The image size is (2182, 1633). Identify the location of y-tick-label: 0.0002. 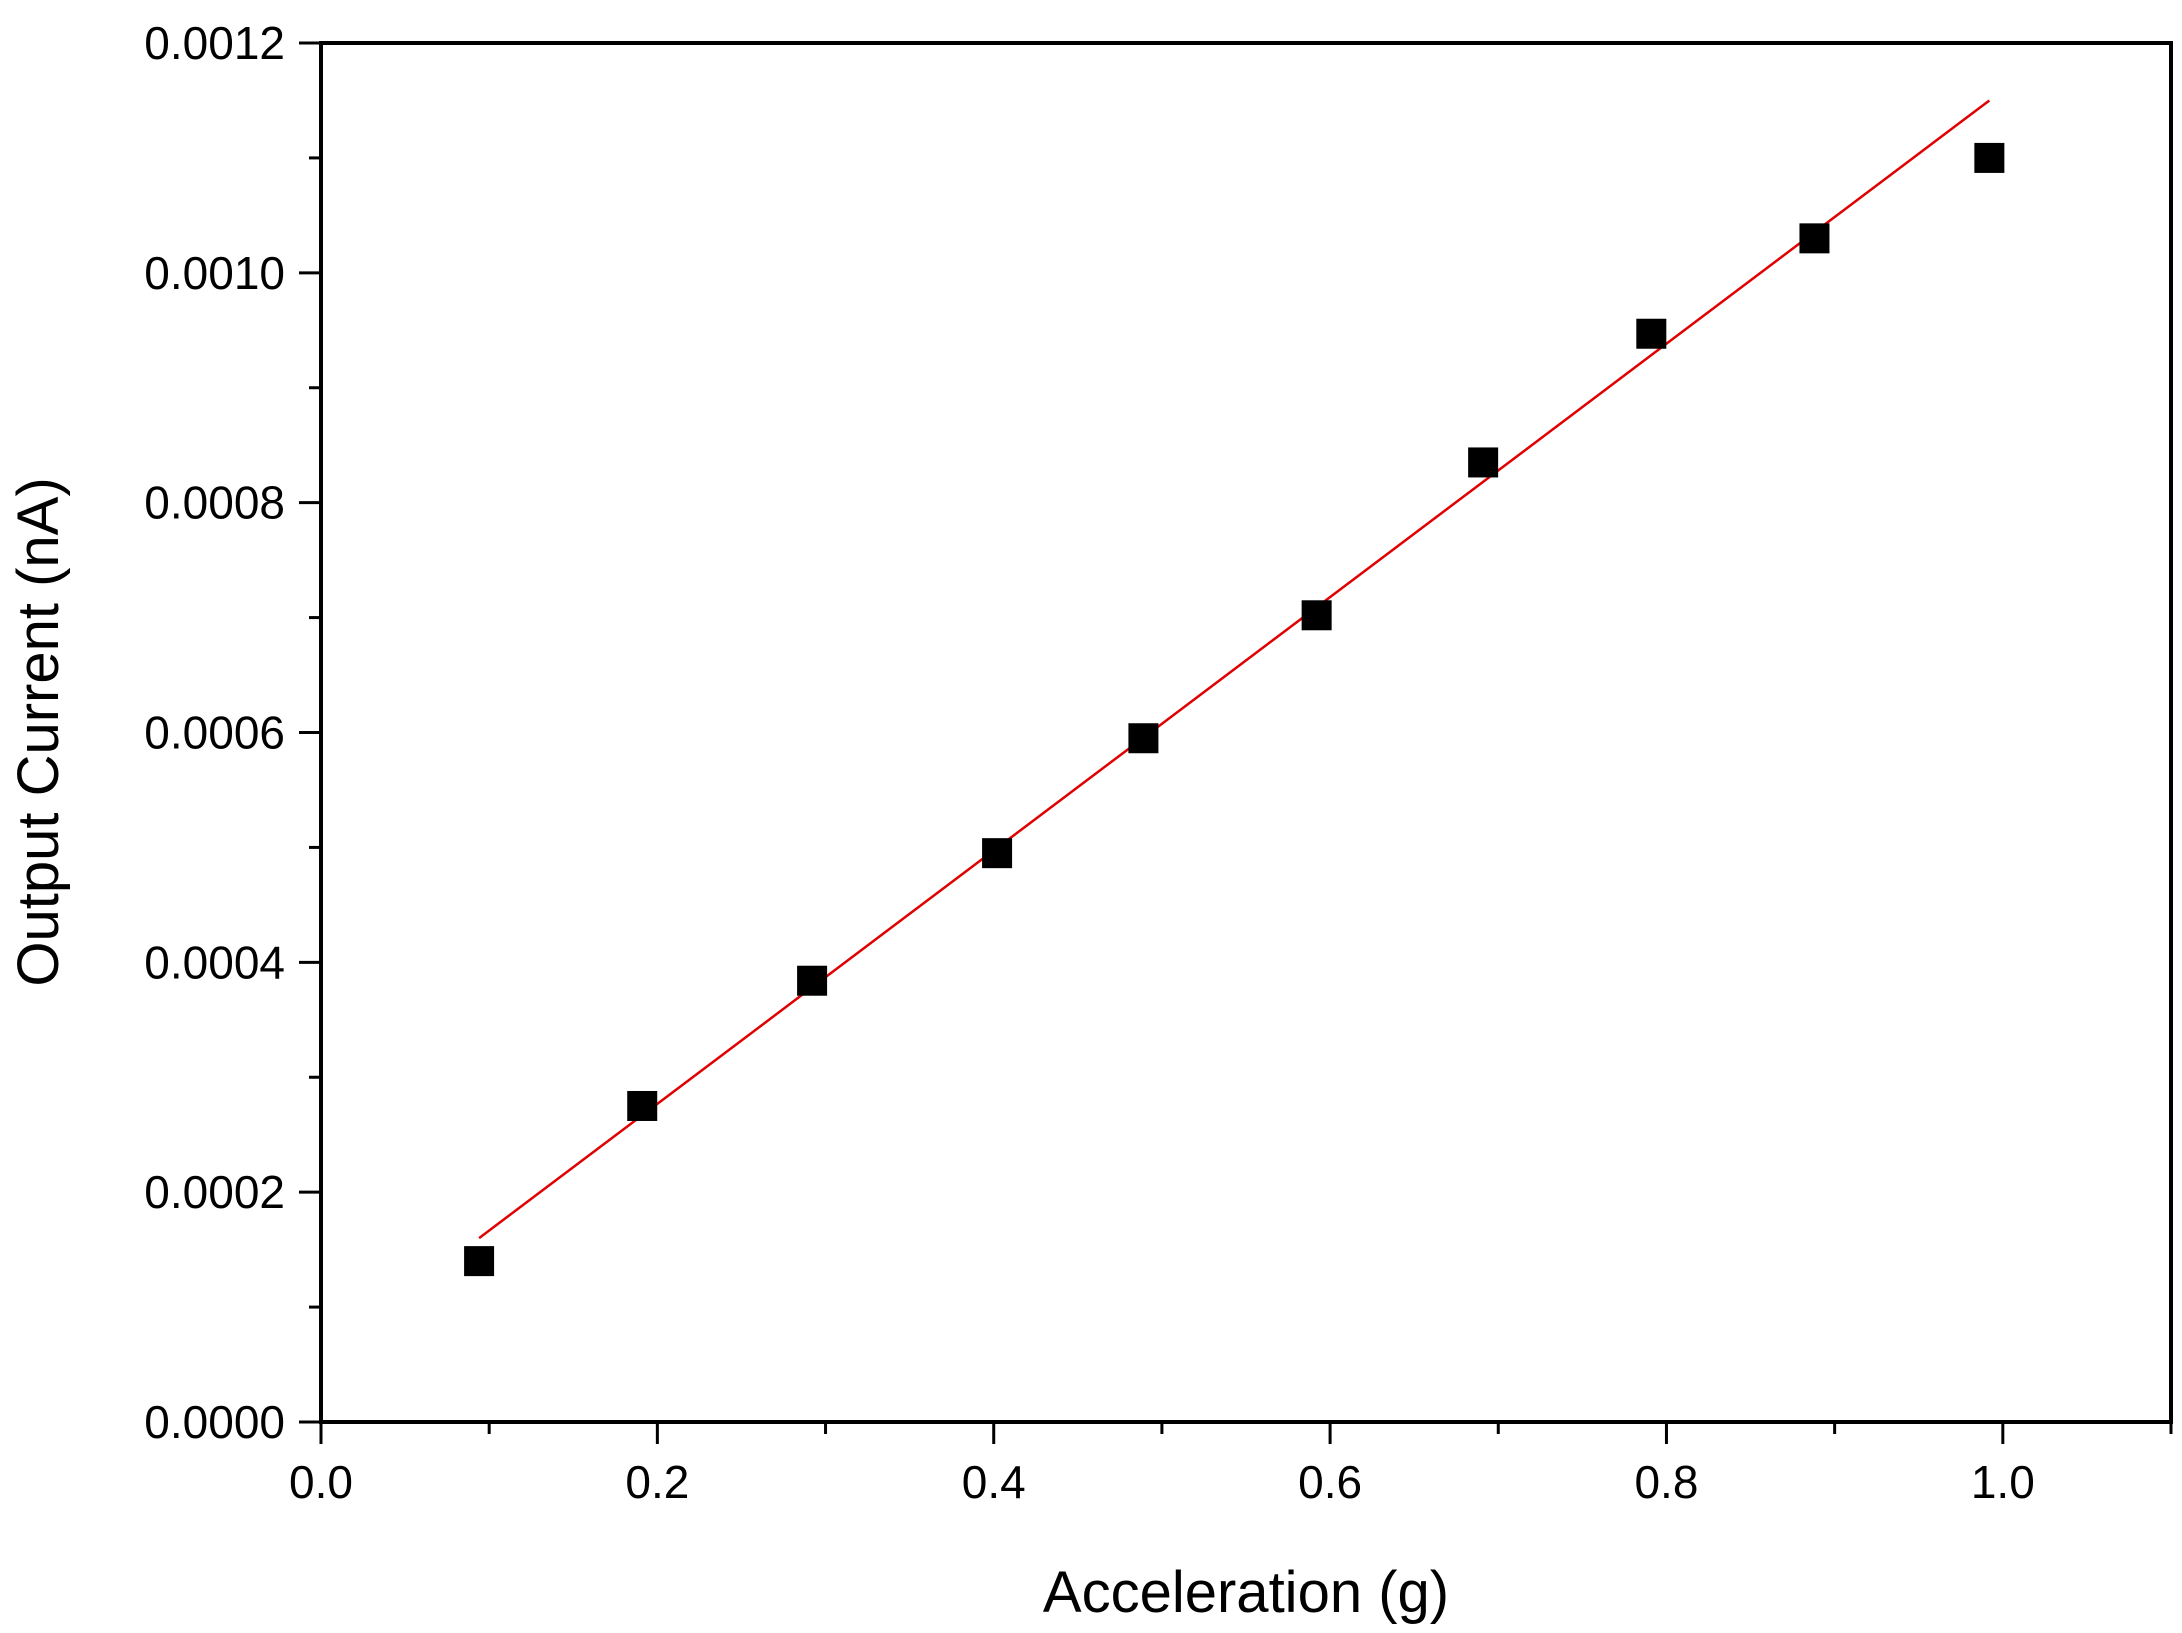
(214, 1192).